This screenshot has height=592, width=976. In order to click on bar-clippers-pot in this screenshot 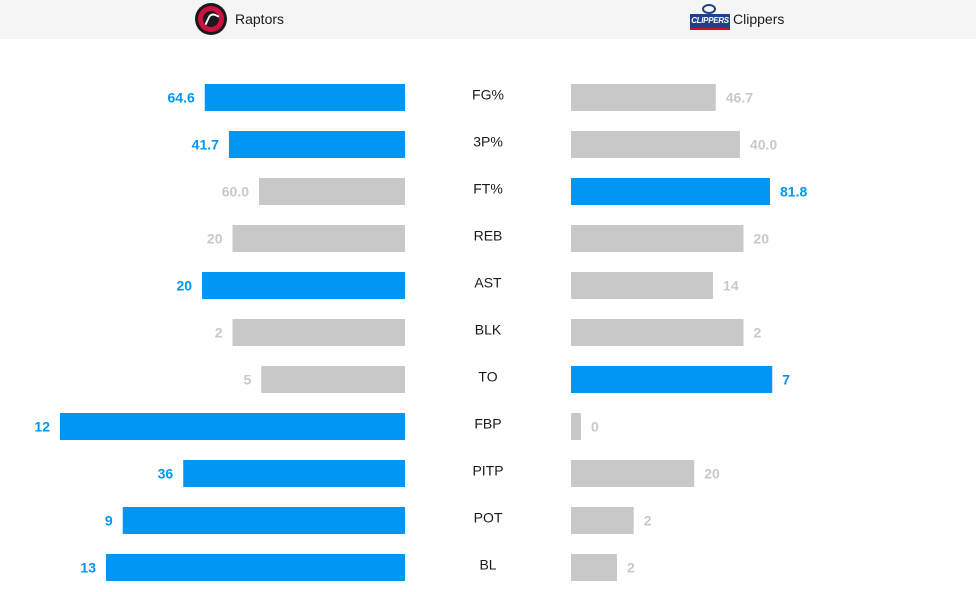, I will do `click(602, 520)`.